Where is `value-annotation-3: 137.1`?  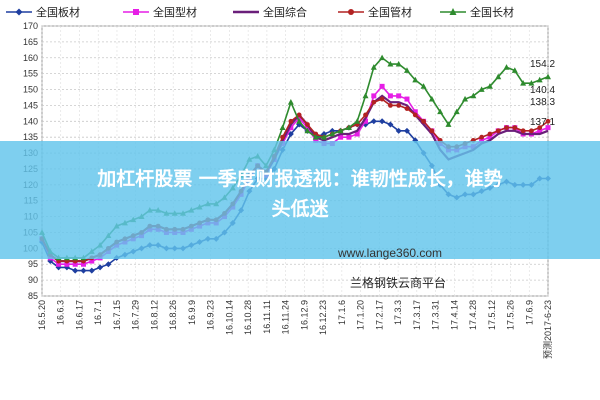
value-annotation-3: 137.1 is located at coordinates (542, 122).